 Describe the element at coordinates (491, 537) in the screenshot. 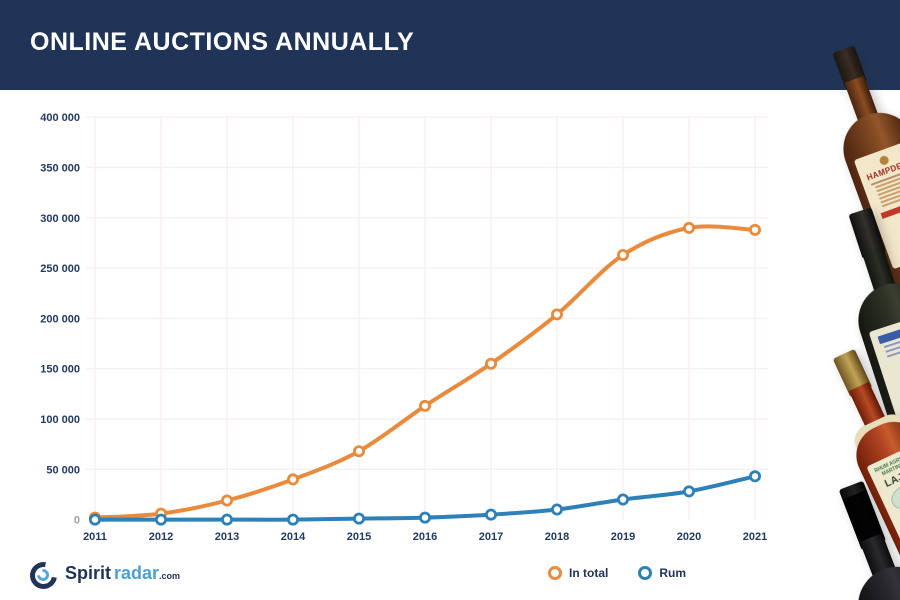

I see `svg-text: 2017` at that location.